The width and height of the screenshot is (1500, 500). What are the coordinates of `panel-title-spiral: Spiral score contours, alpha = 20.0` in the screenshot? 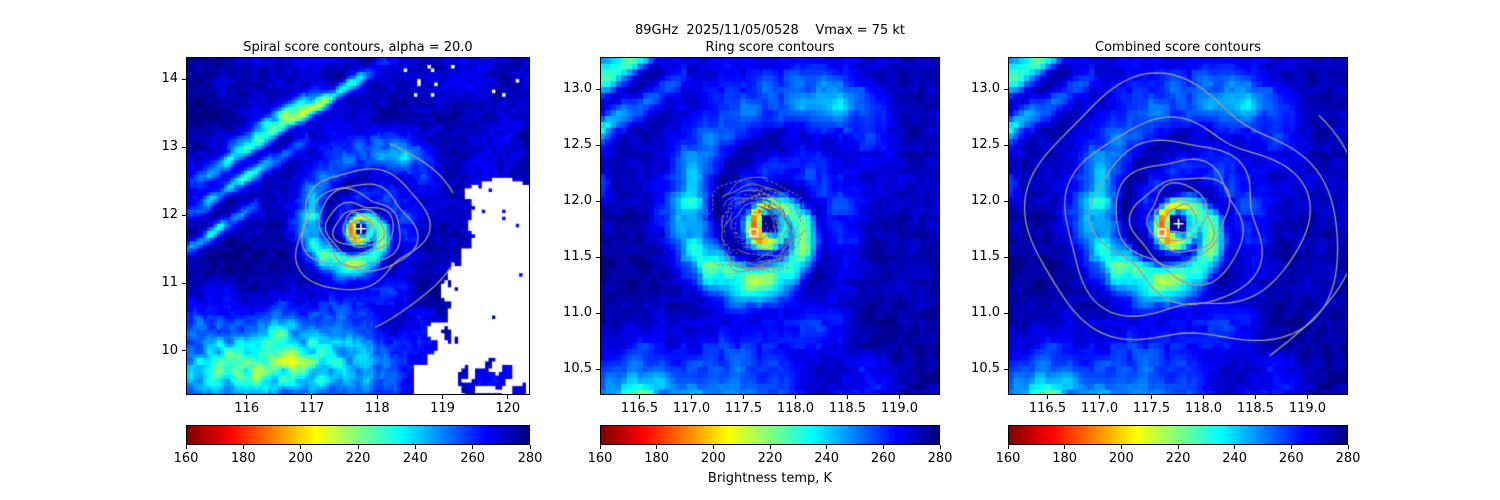 It's located at (358, 47).